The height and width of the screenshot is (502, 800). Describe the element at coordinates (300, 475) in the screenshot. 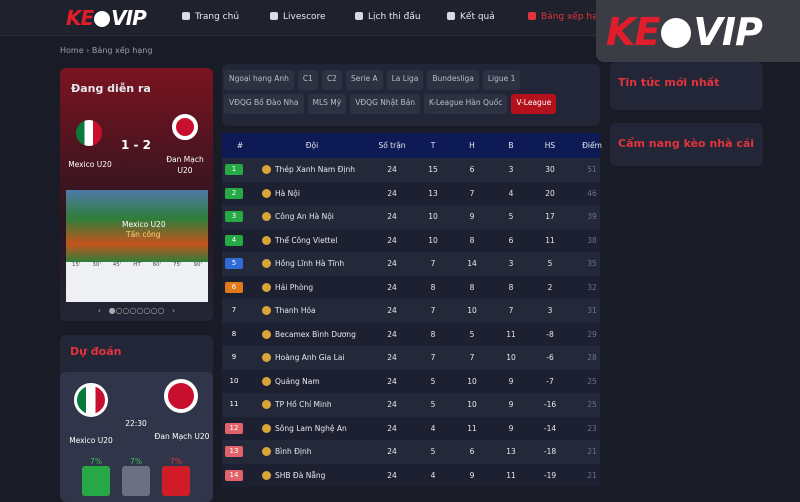

I see `team-name: SHB Đà Nẵng` at that location.